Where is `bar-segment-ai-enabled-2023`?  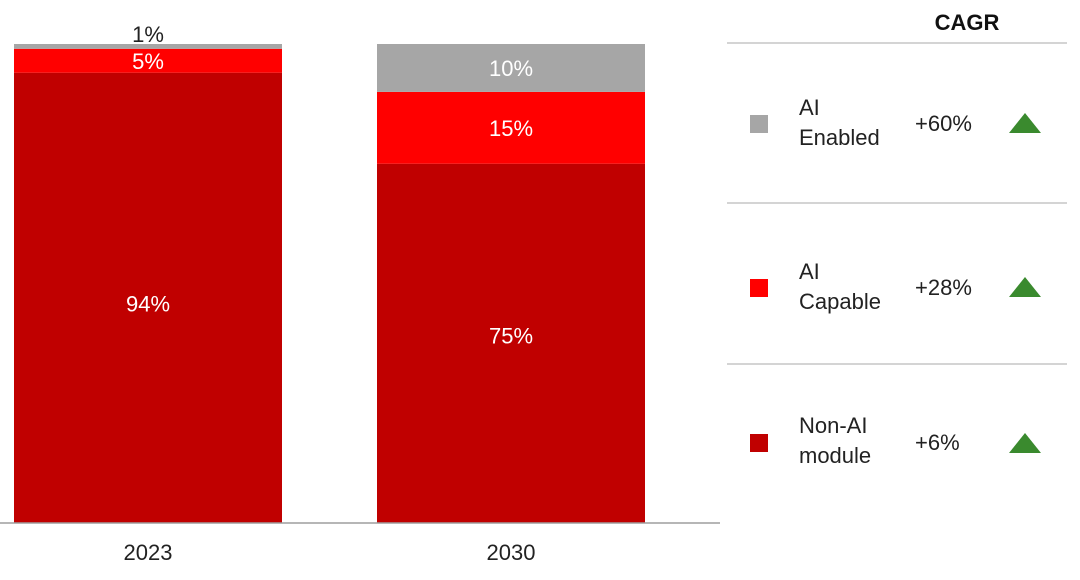
bar-segment-ai-enabled-2023 is located at coordinates (148, 46).